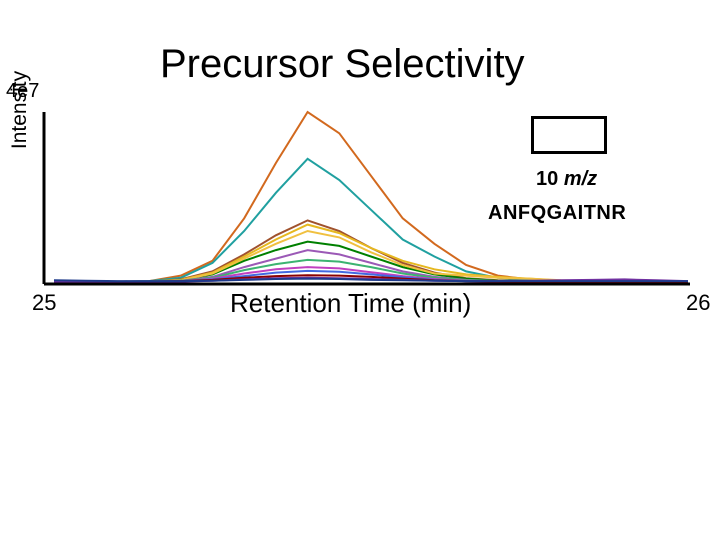  What do you see at coordinates (342, 64) in the screenshot?
I see `chart-title: Precursor Selectivity` at bounding box center [342, 64].